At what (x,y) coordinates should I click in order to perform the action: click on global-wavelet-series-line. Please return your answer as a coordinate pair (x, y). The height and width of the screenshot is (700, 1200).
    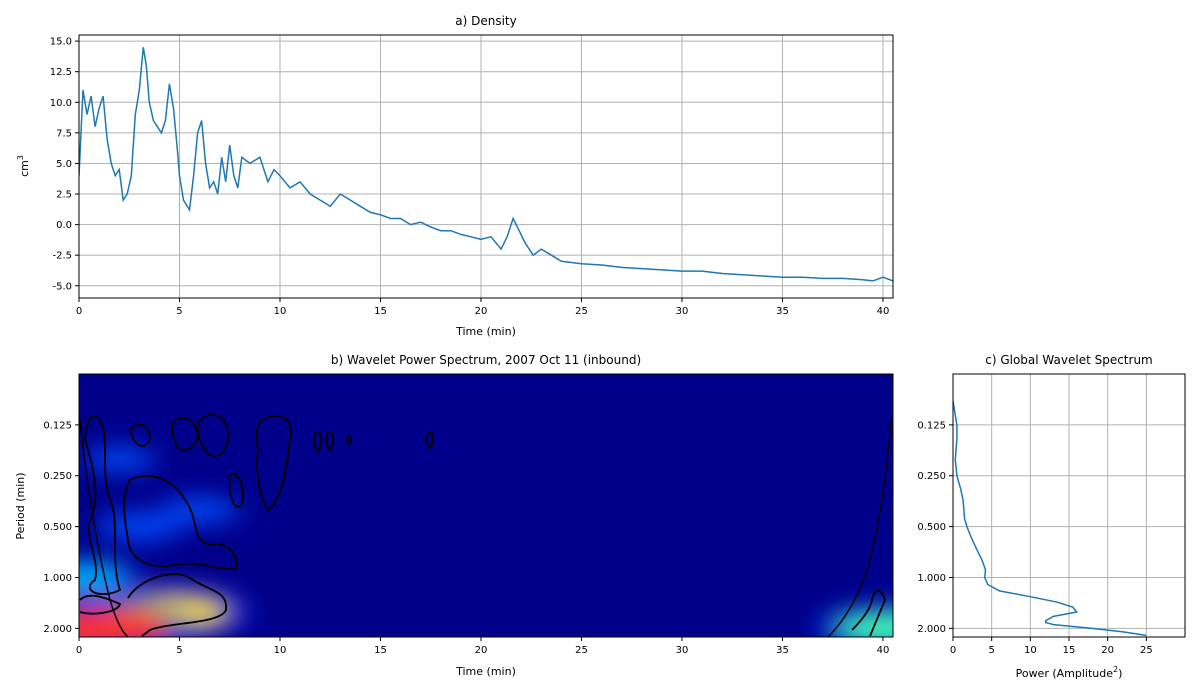
    Looking at the image, I should click on (1050, 518).